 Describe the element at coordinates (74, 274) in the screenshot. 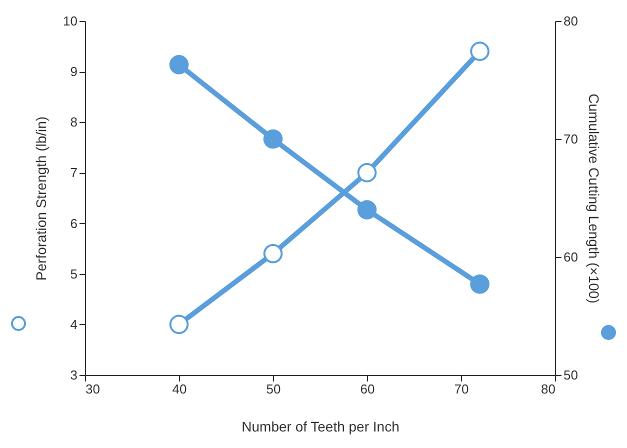

I see `y-tick-label: 5` at that location.